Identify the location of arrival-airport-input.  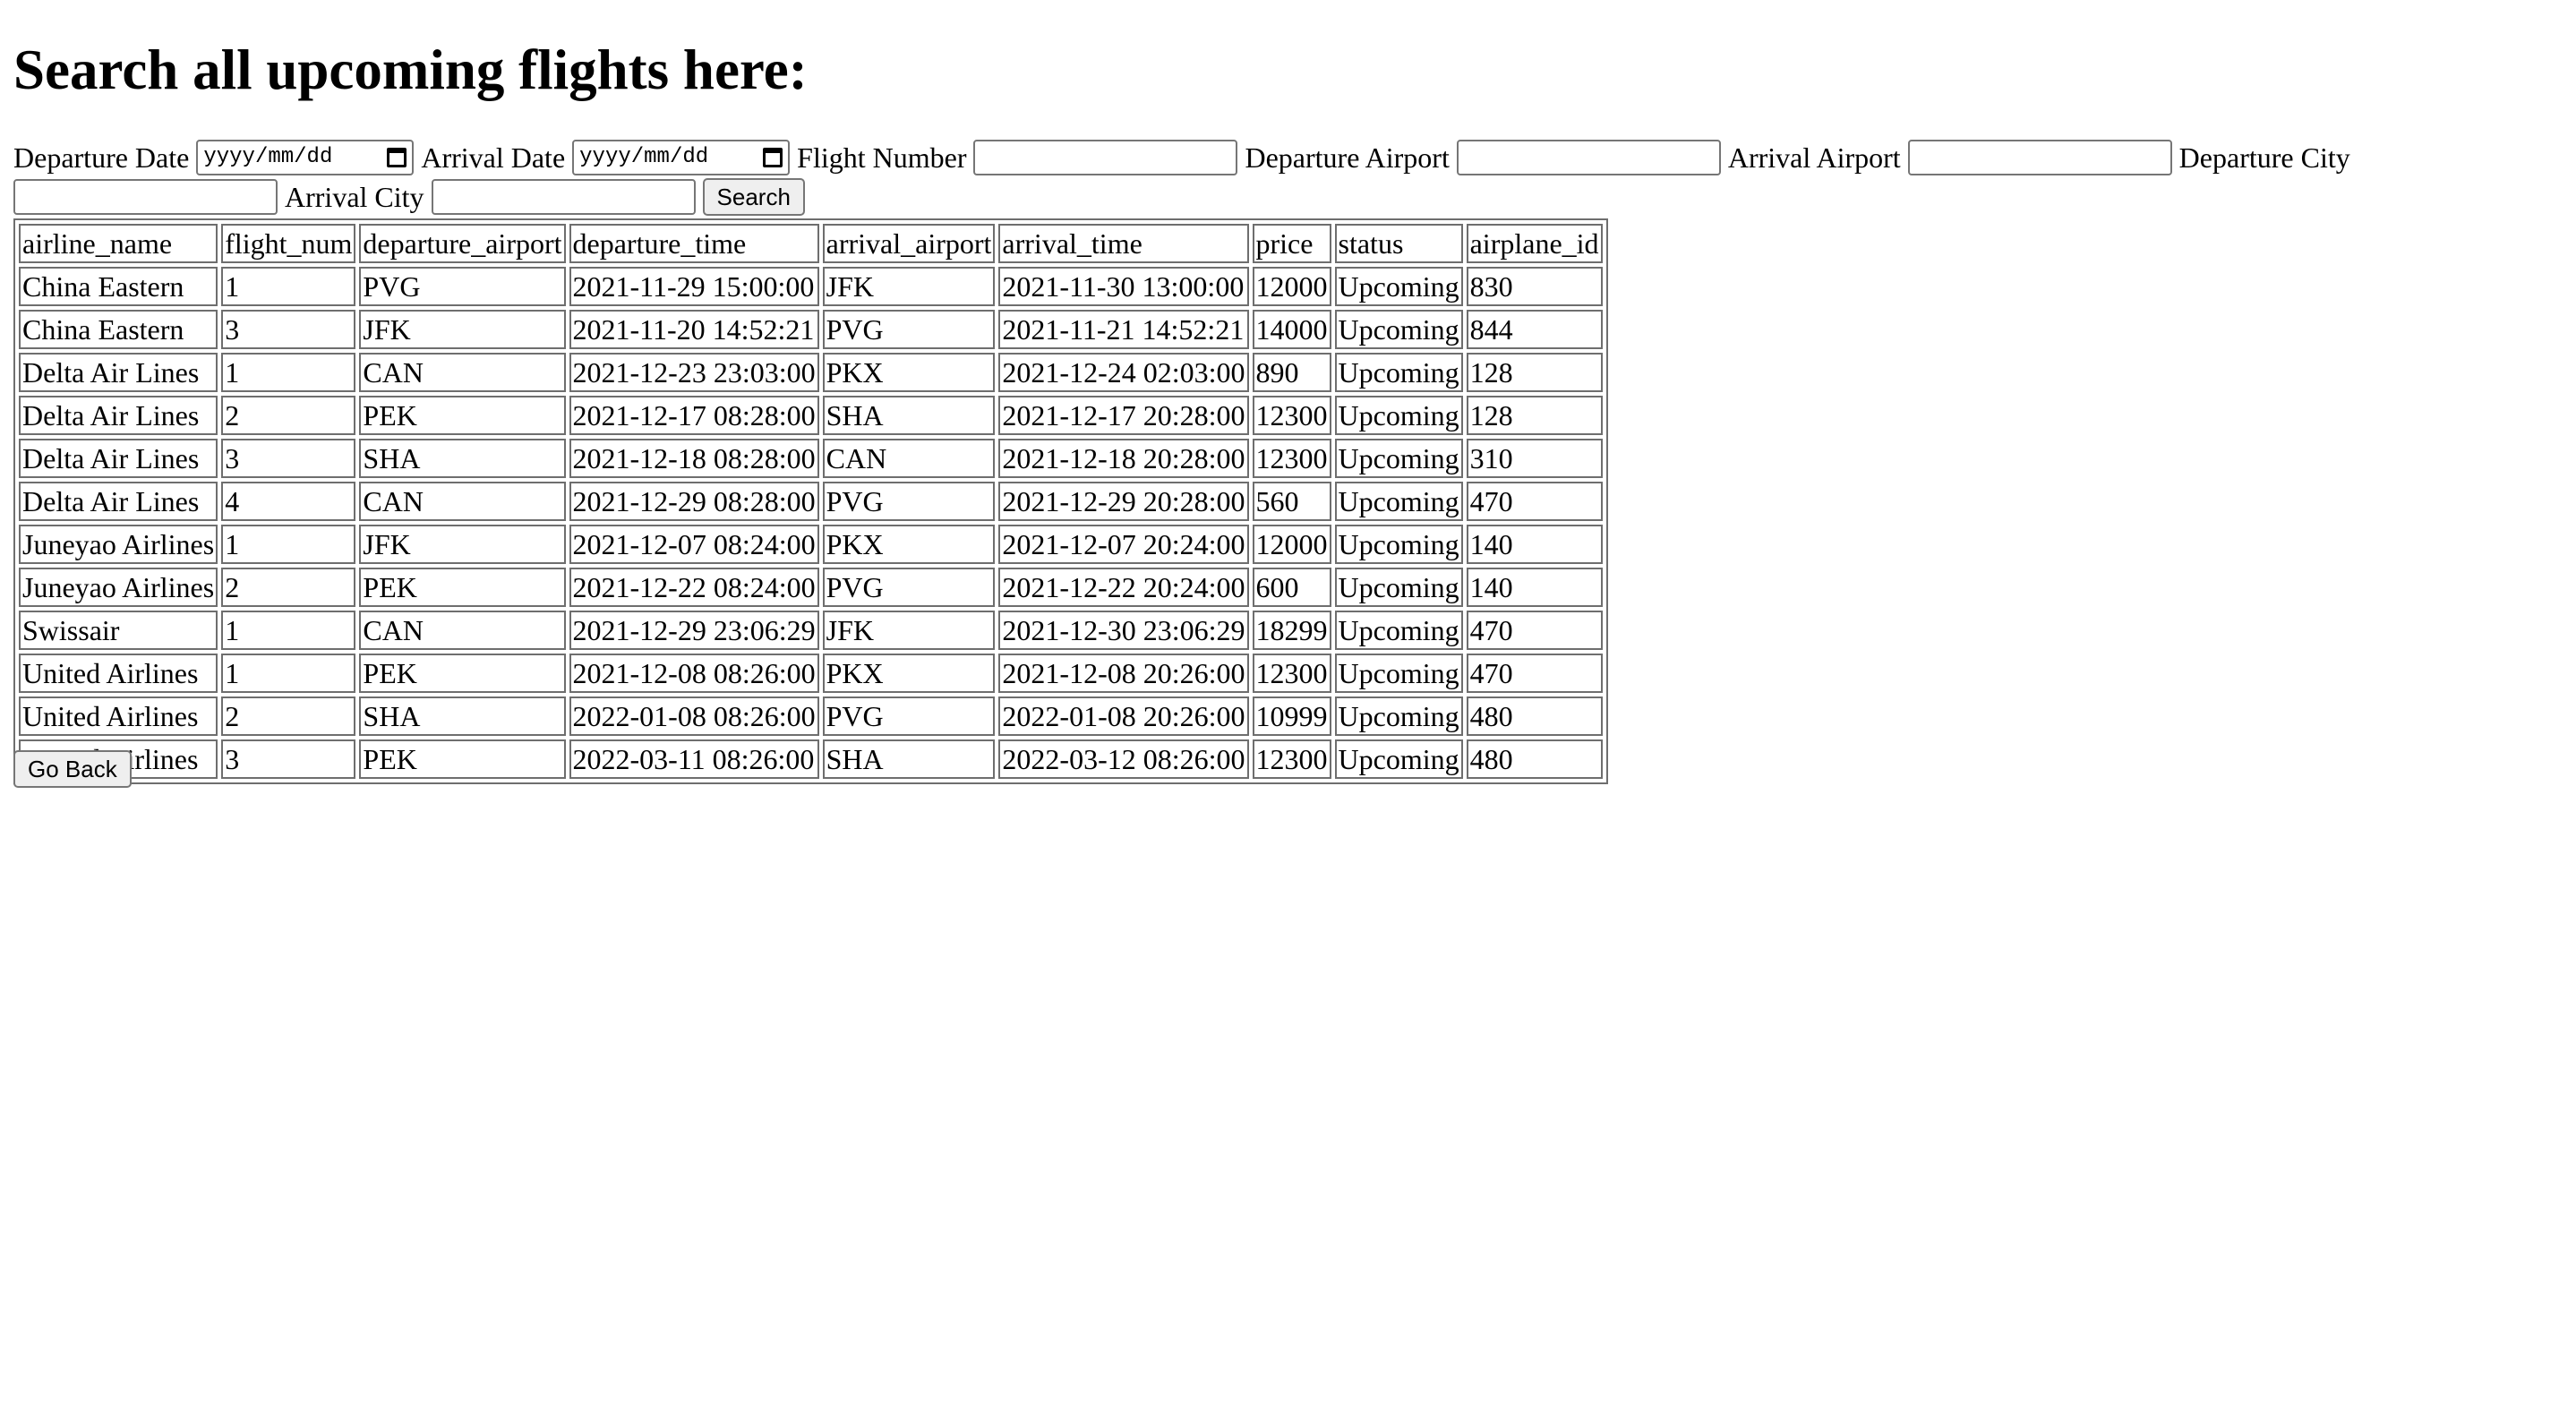
(2040, 157).